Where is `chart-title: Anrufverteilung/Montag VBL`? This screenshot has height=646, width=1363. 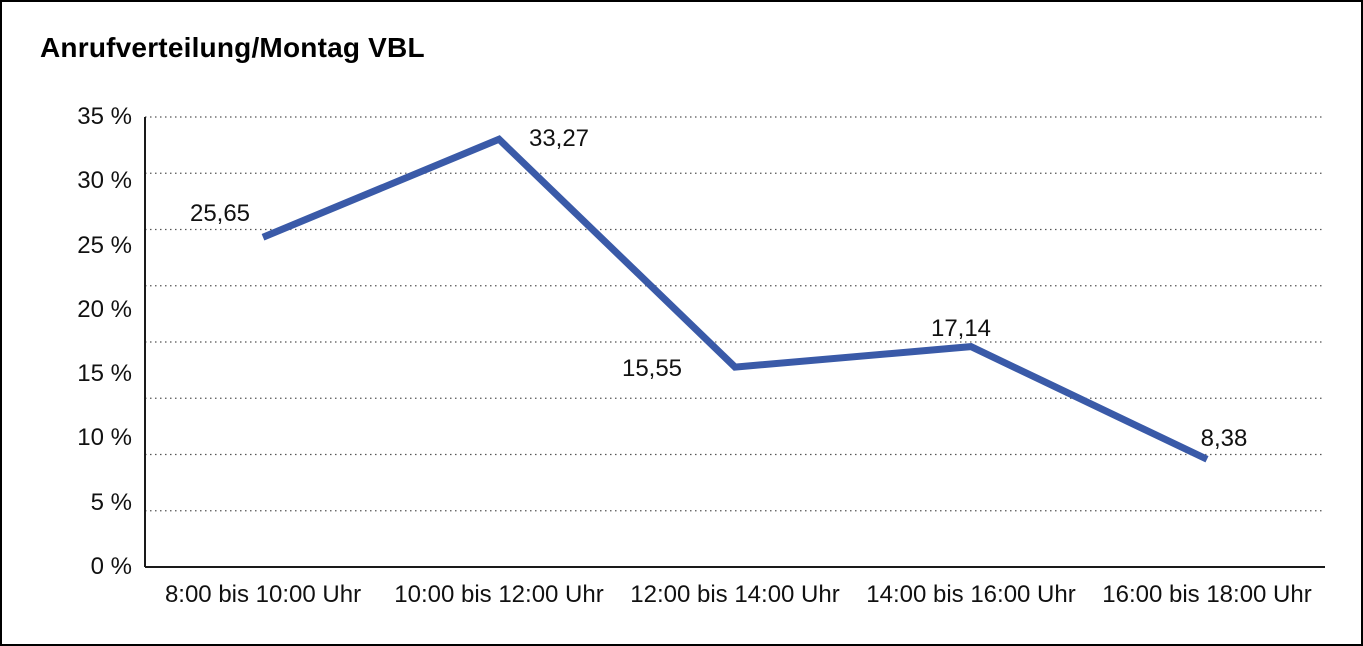
chart-title: Anrufverteilung/Montag VBL is located at coordinates (232, 47).